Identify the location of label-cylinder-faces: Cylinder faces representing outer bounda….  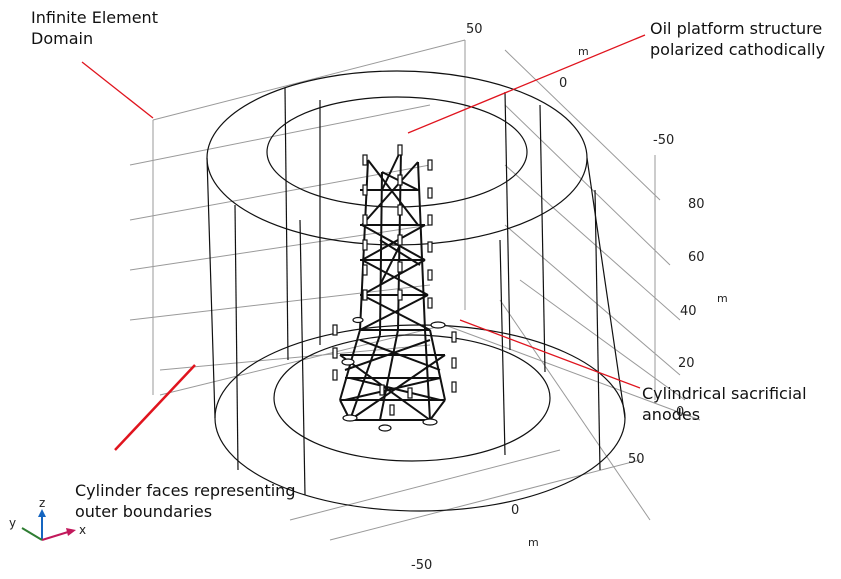
(185, 501).